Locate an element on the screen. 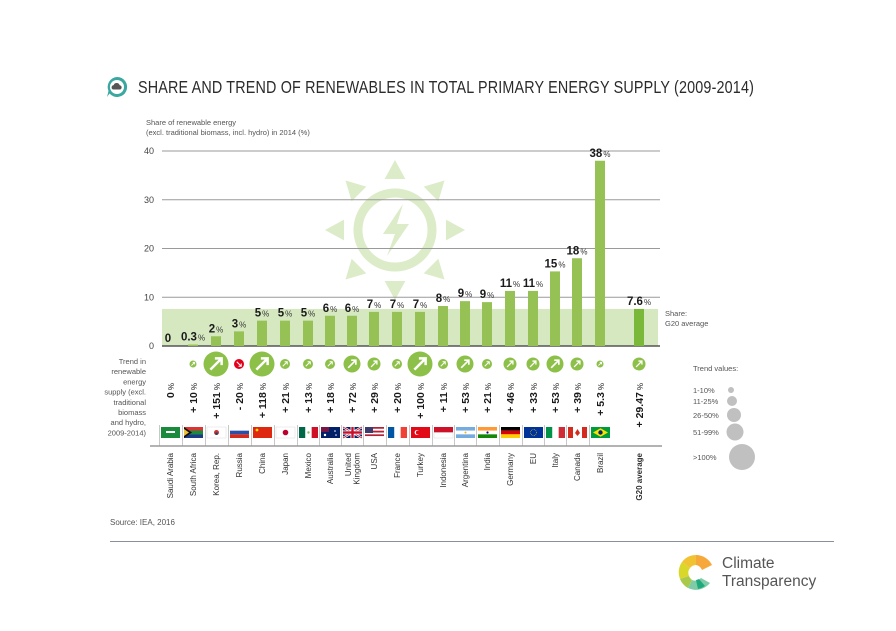 This screenshot has height=631, width=896. brand-line-2: Transparency is located at coordinates (769, 581).